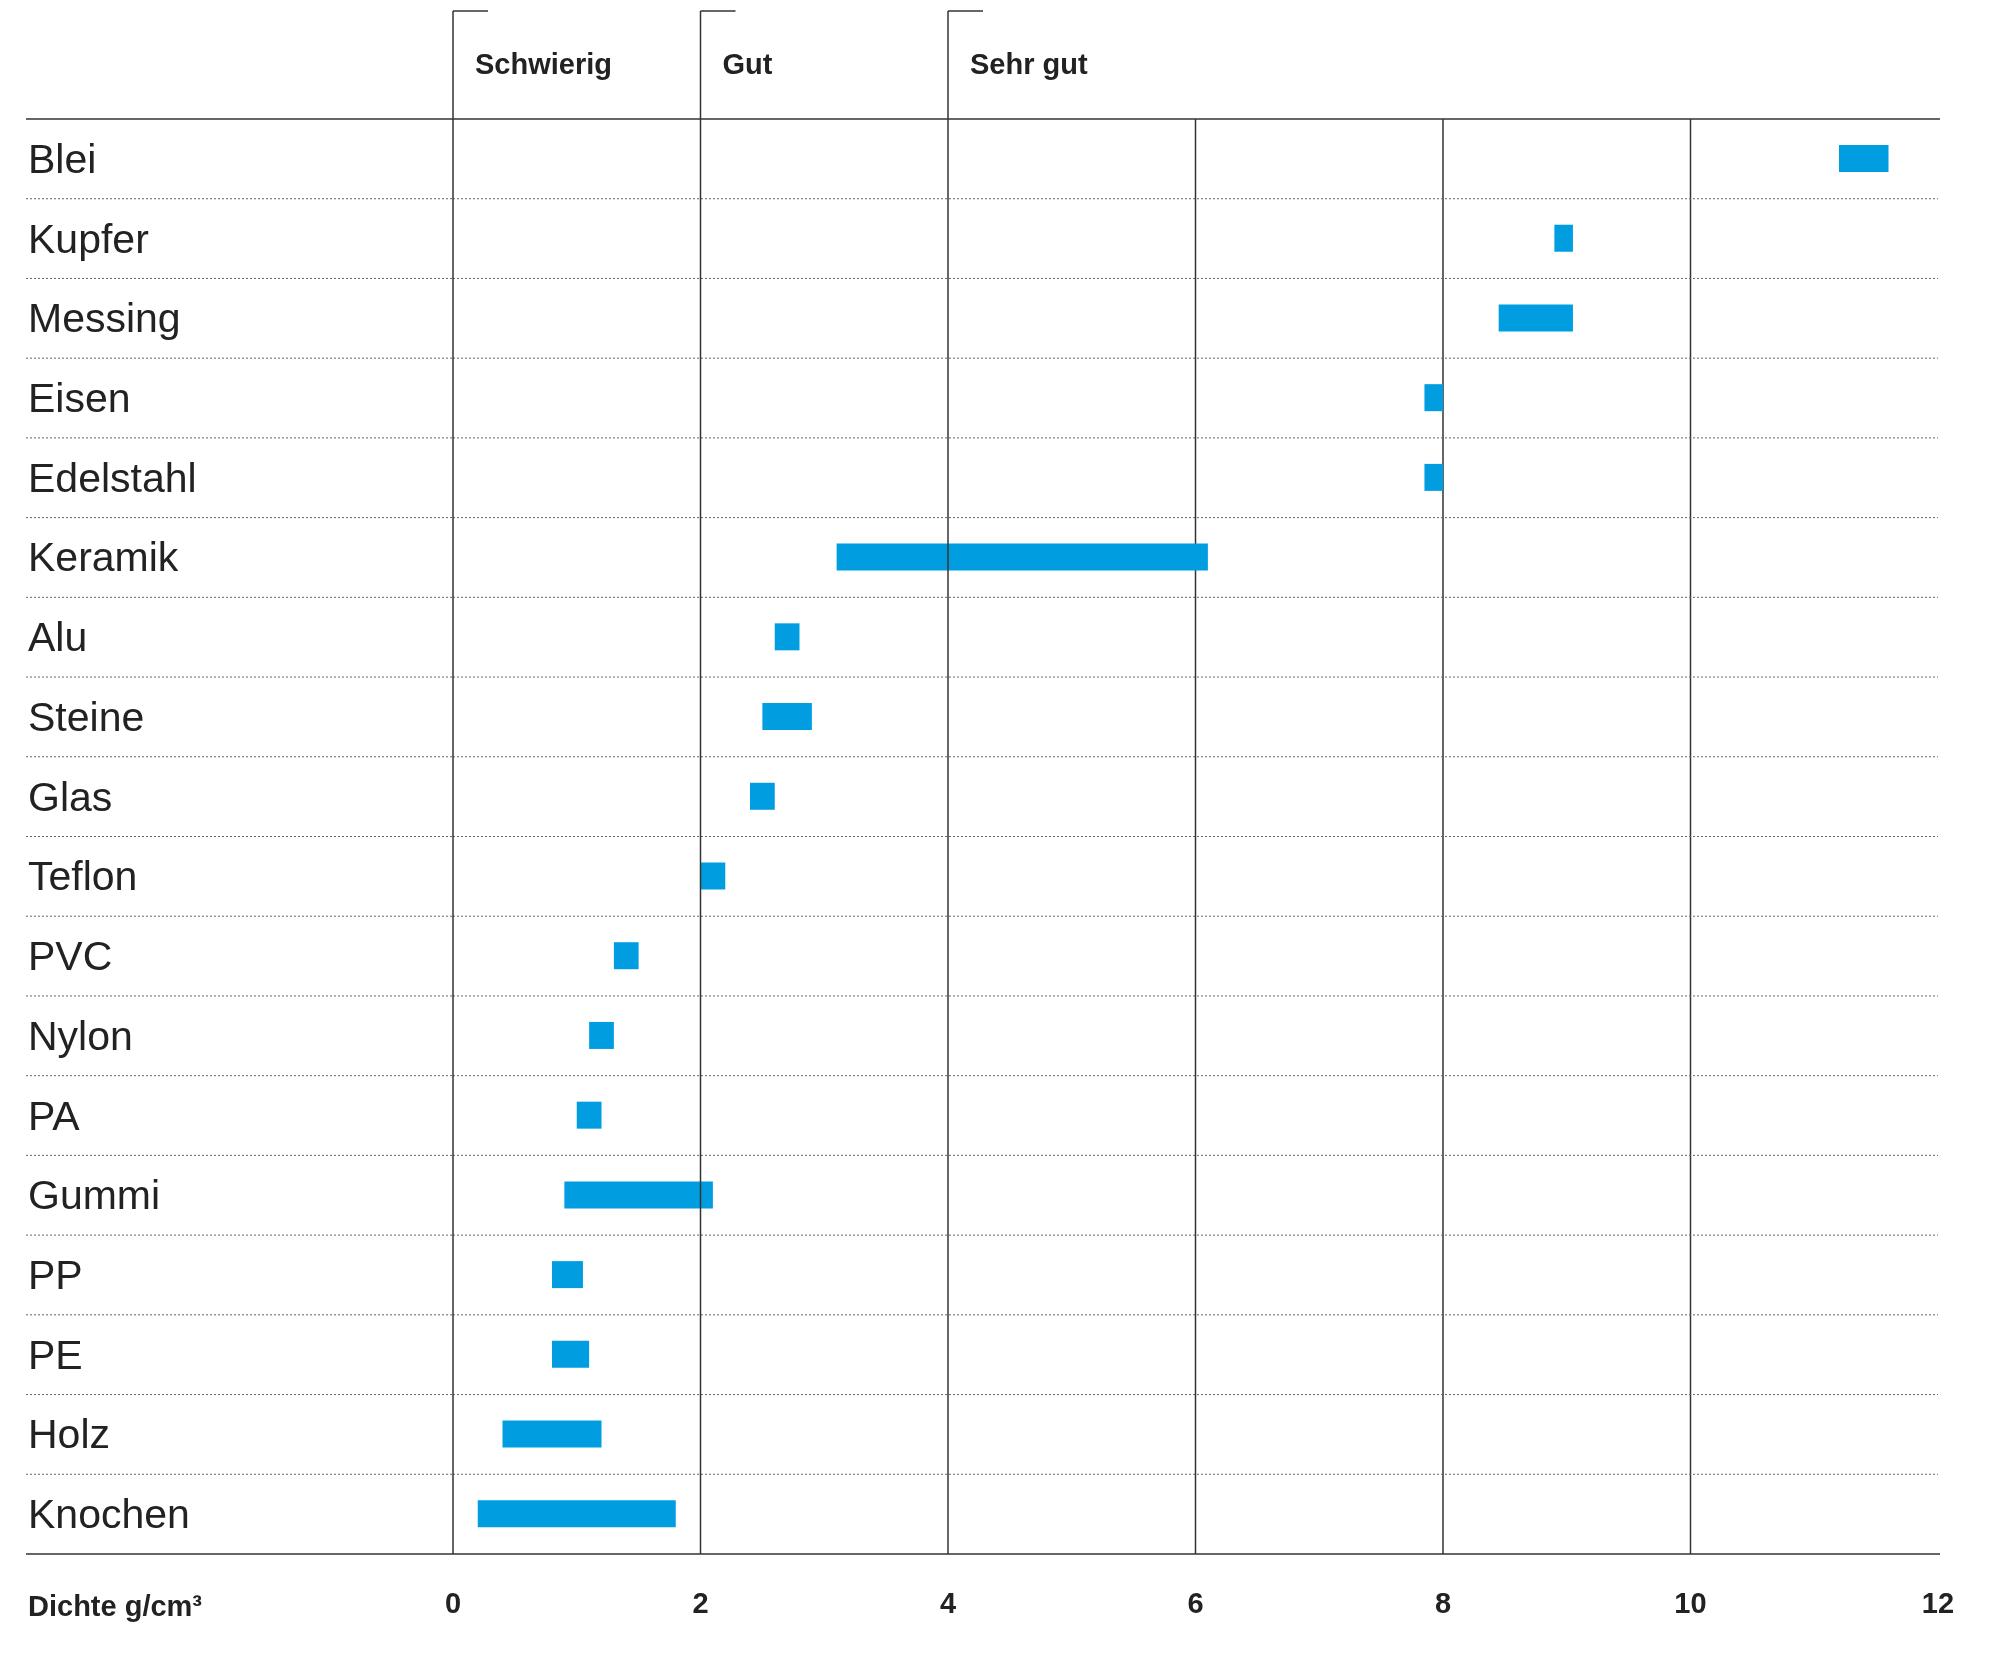 The width and height of the screenshot is (2001, 1657). What do you see at coordinates (86, 716) in the screenshot?
I see `y-tick-label: Steine` at bounding box center [86, 716].